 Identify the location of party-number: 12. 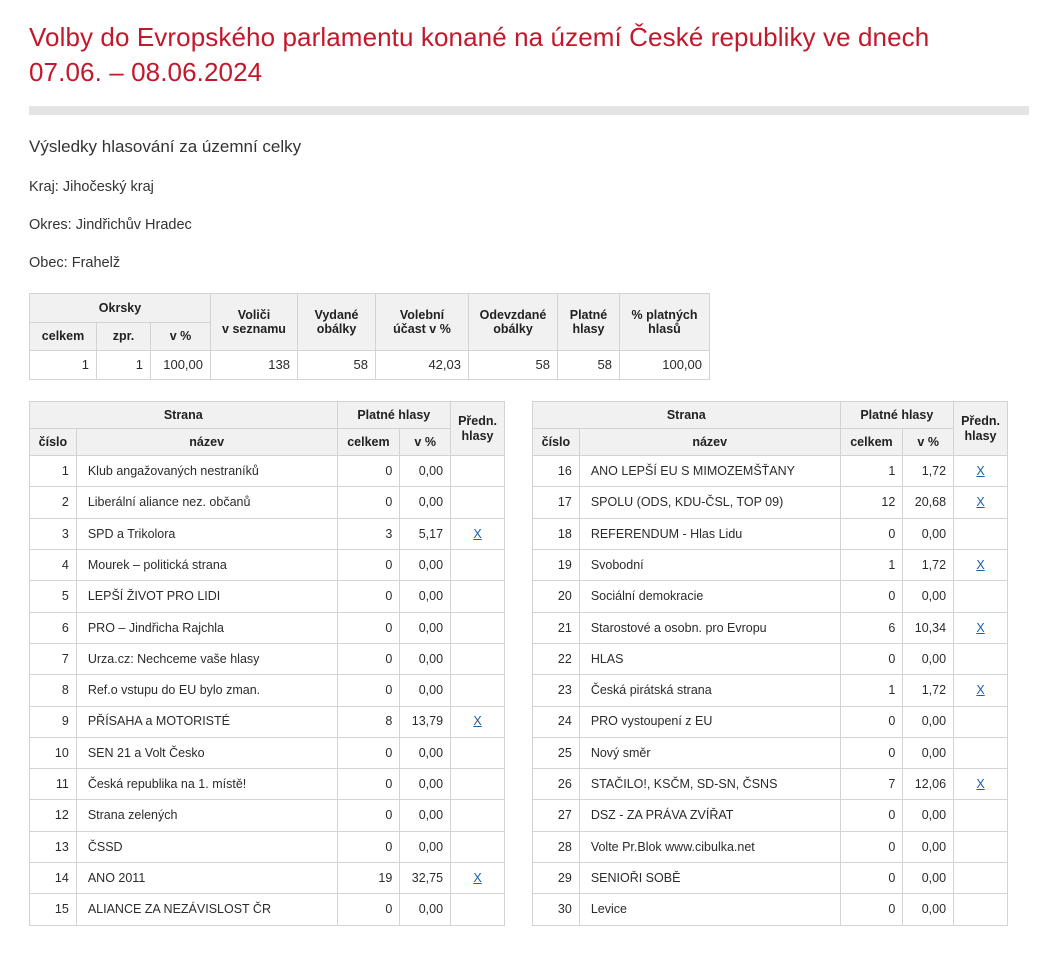
(53, 815).